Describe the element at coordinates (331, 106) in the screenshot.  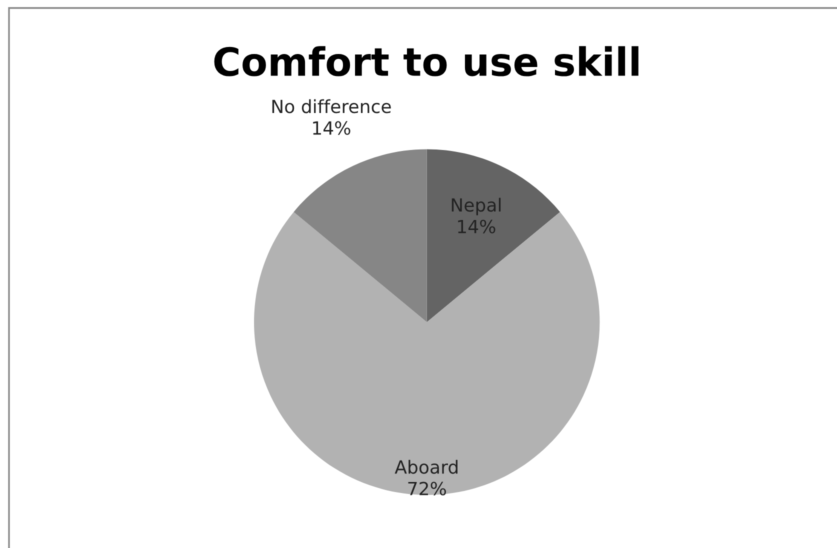
I see `slice-label: No difference` at that location.